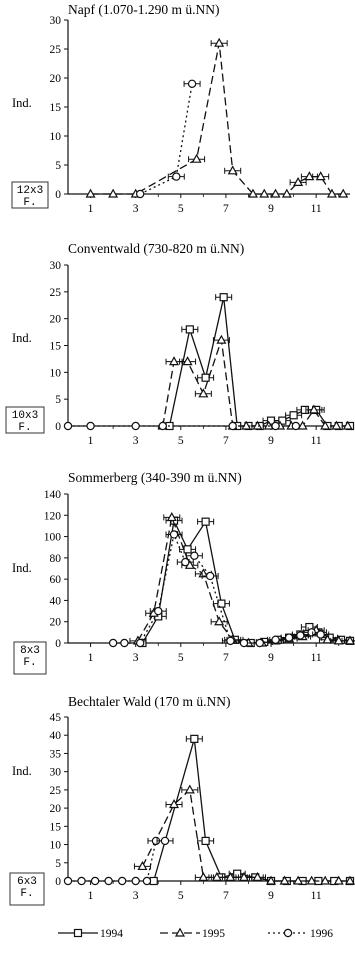 This screenshot has width=355, height=958. Describe the element at coordinates (213, 934) in the screenshot. I see `legend-label: 1995` at that location.